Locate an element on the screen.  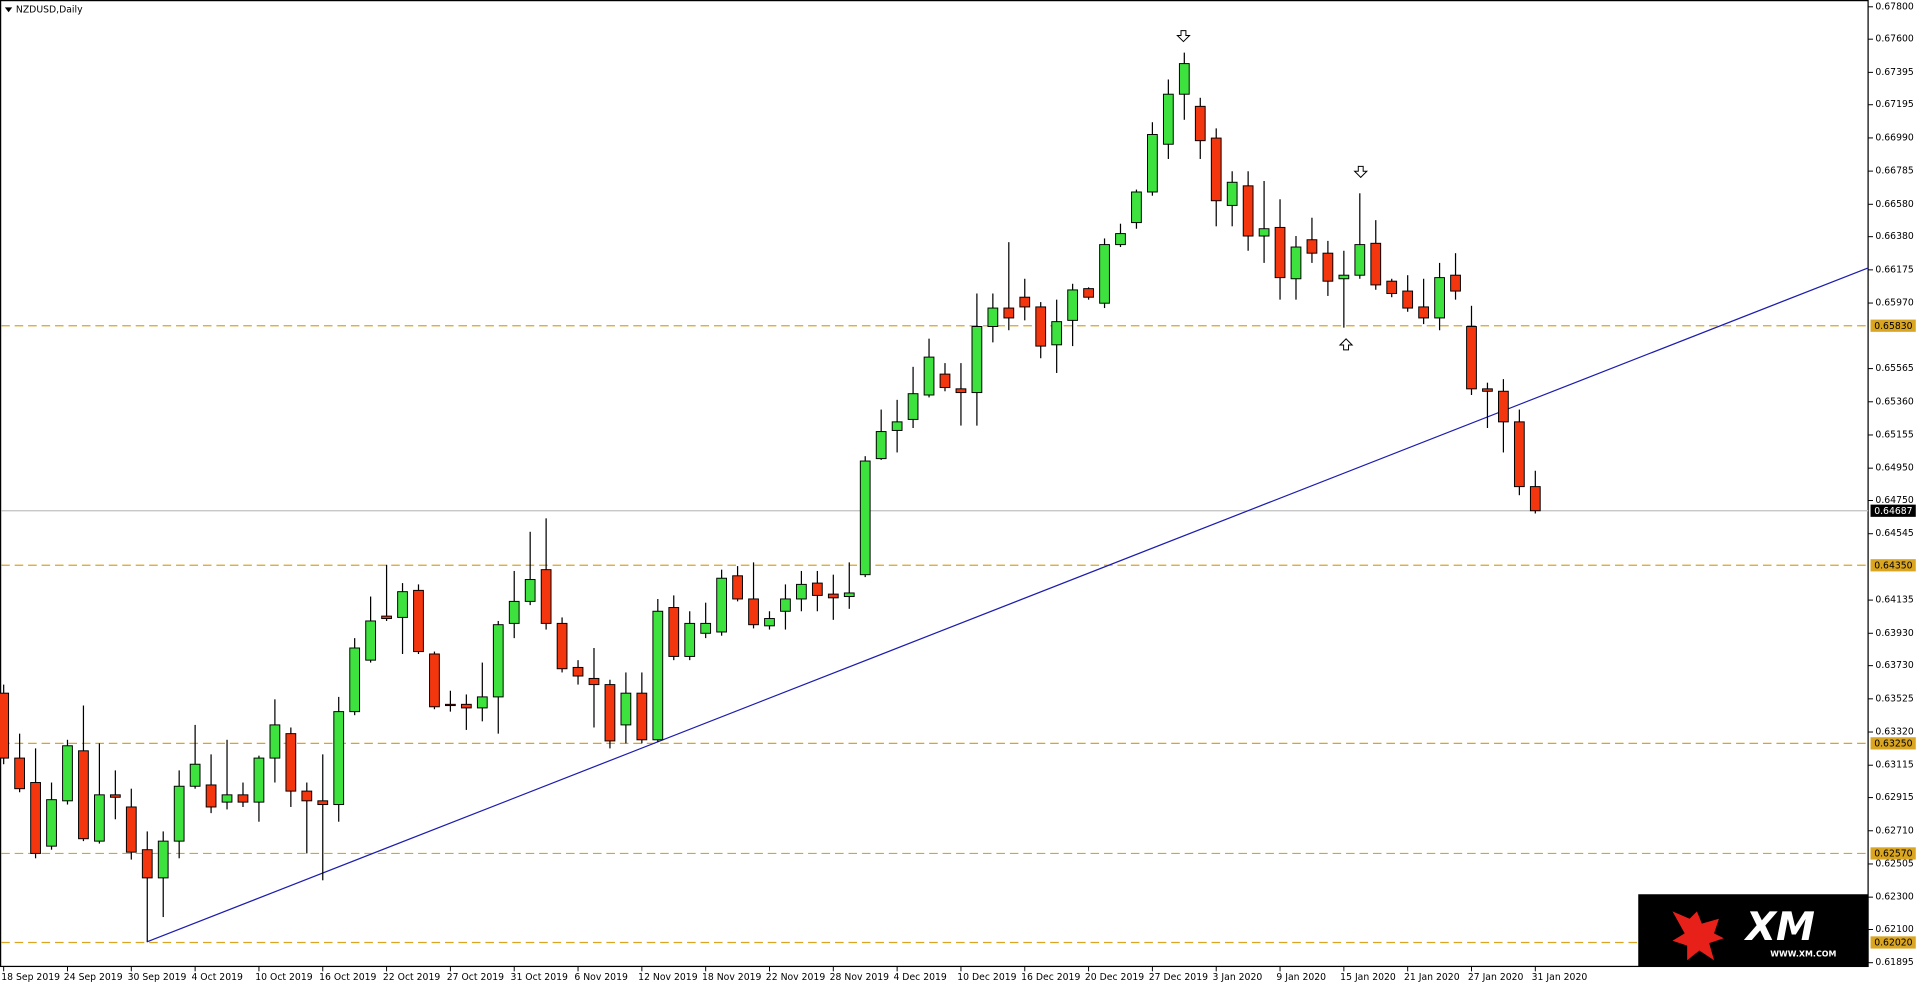
y-tick-label: 0.63525 is located at coordinates (1894, 698).